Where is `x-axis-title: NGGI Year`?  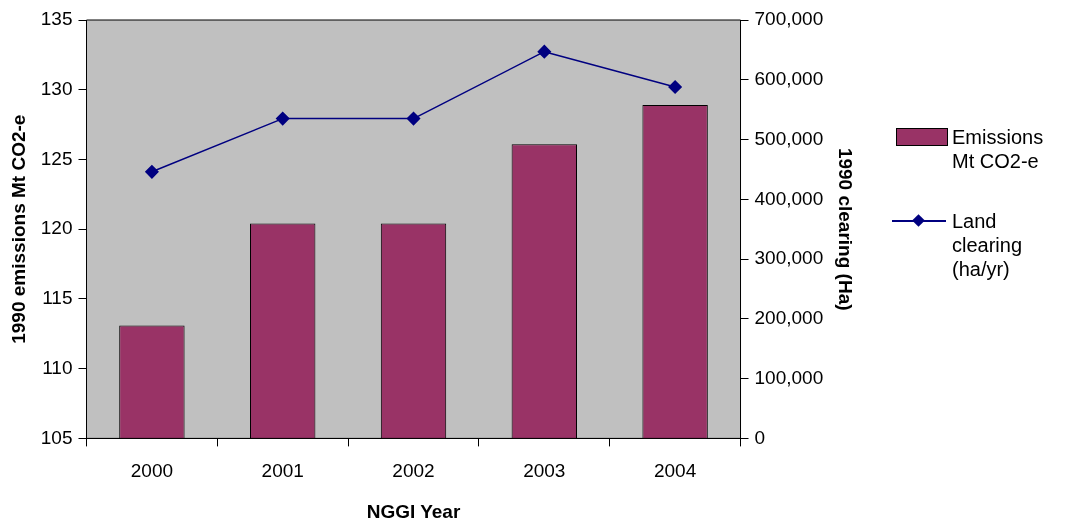 x-axis-title: NGGI Year is located at coordinates (413, 511).